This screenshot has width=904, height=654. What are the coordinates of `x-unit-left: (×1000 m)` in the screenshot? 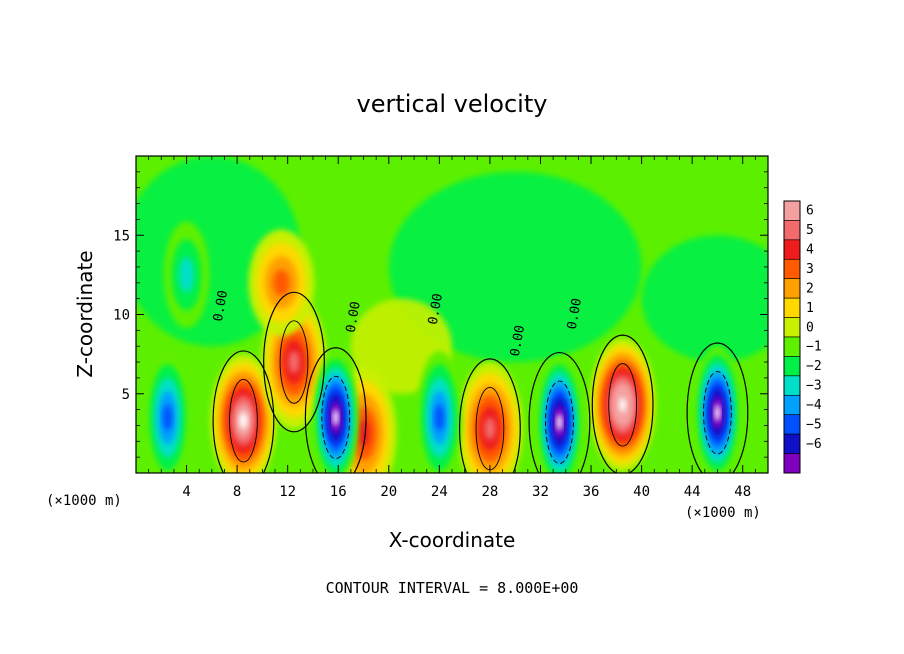 It's located at (84, 501).